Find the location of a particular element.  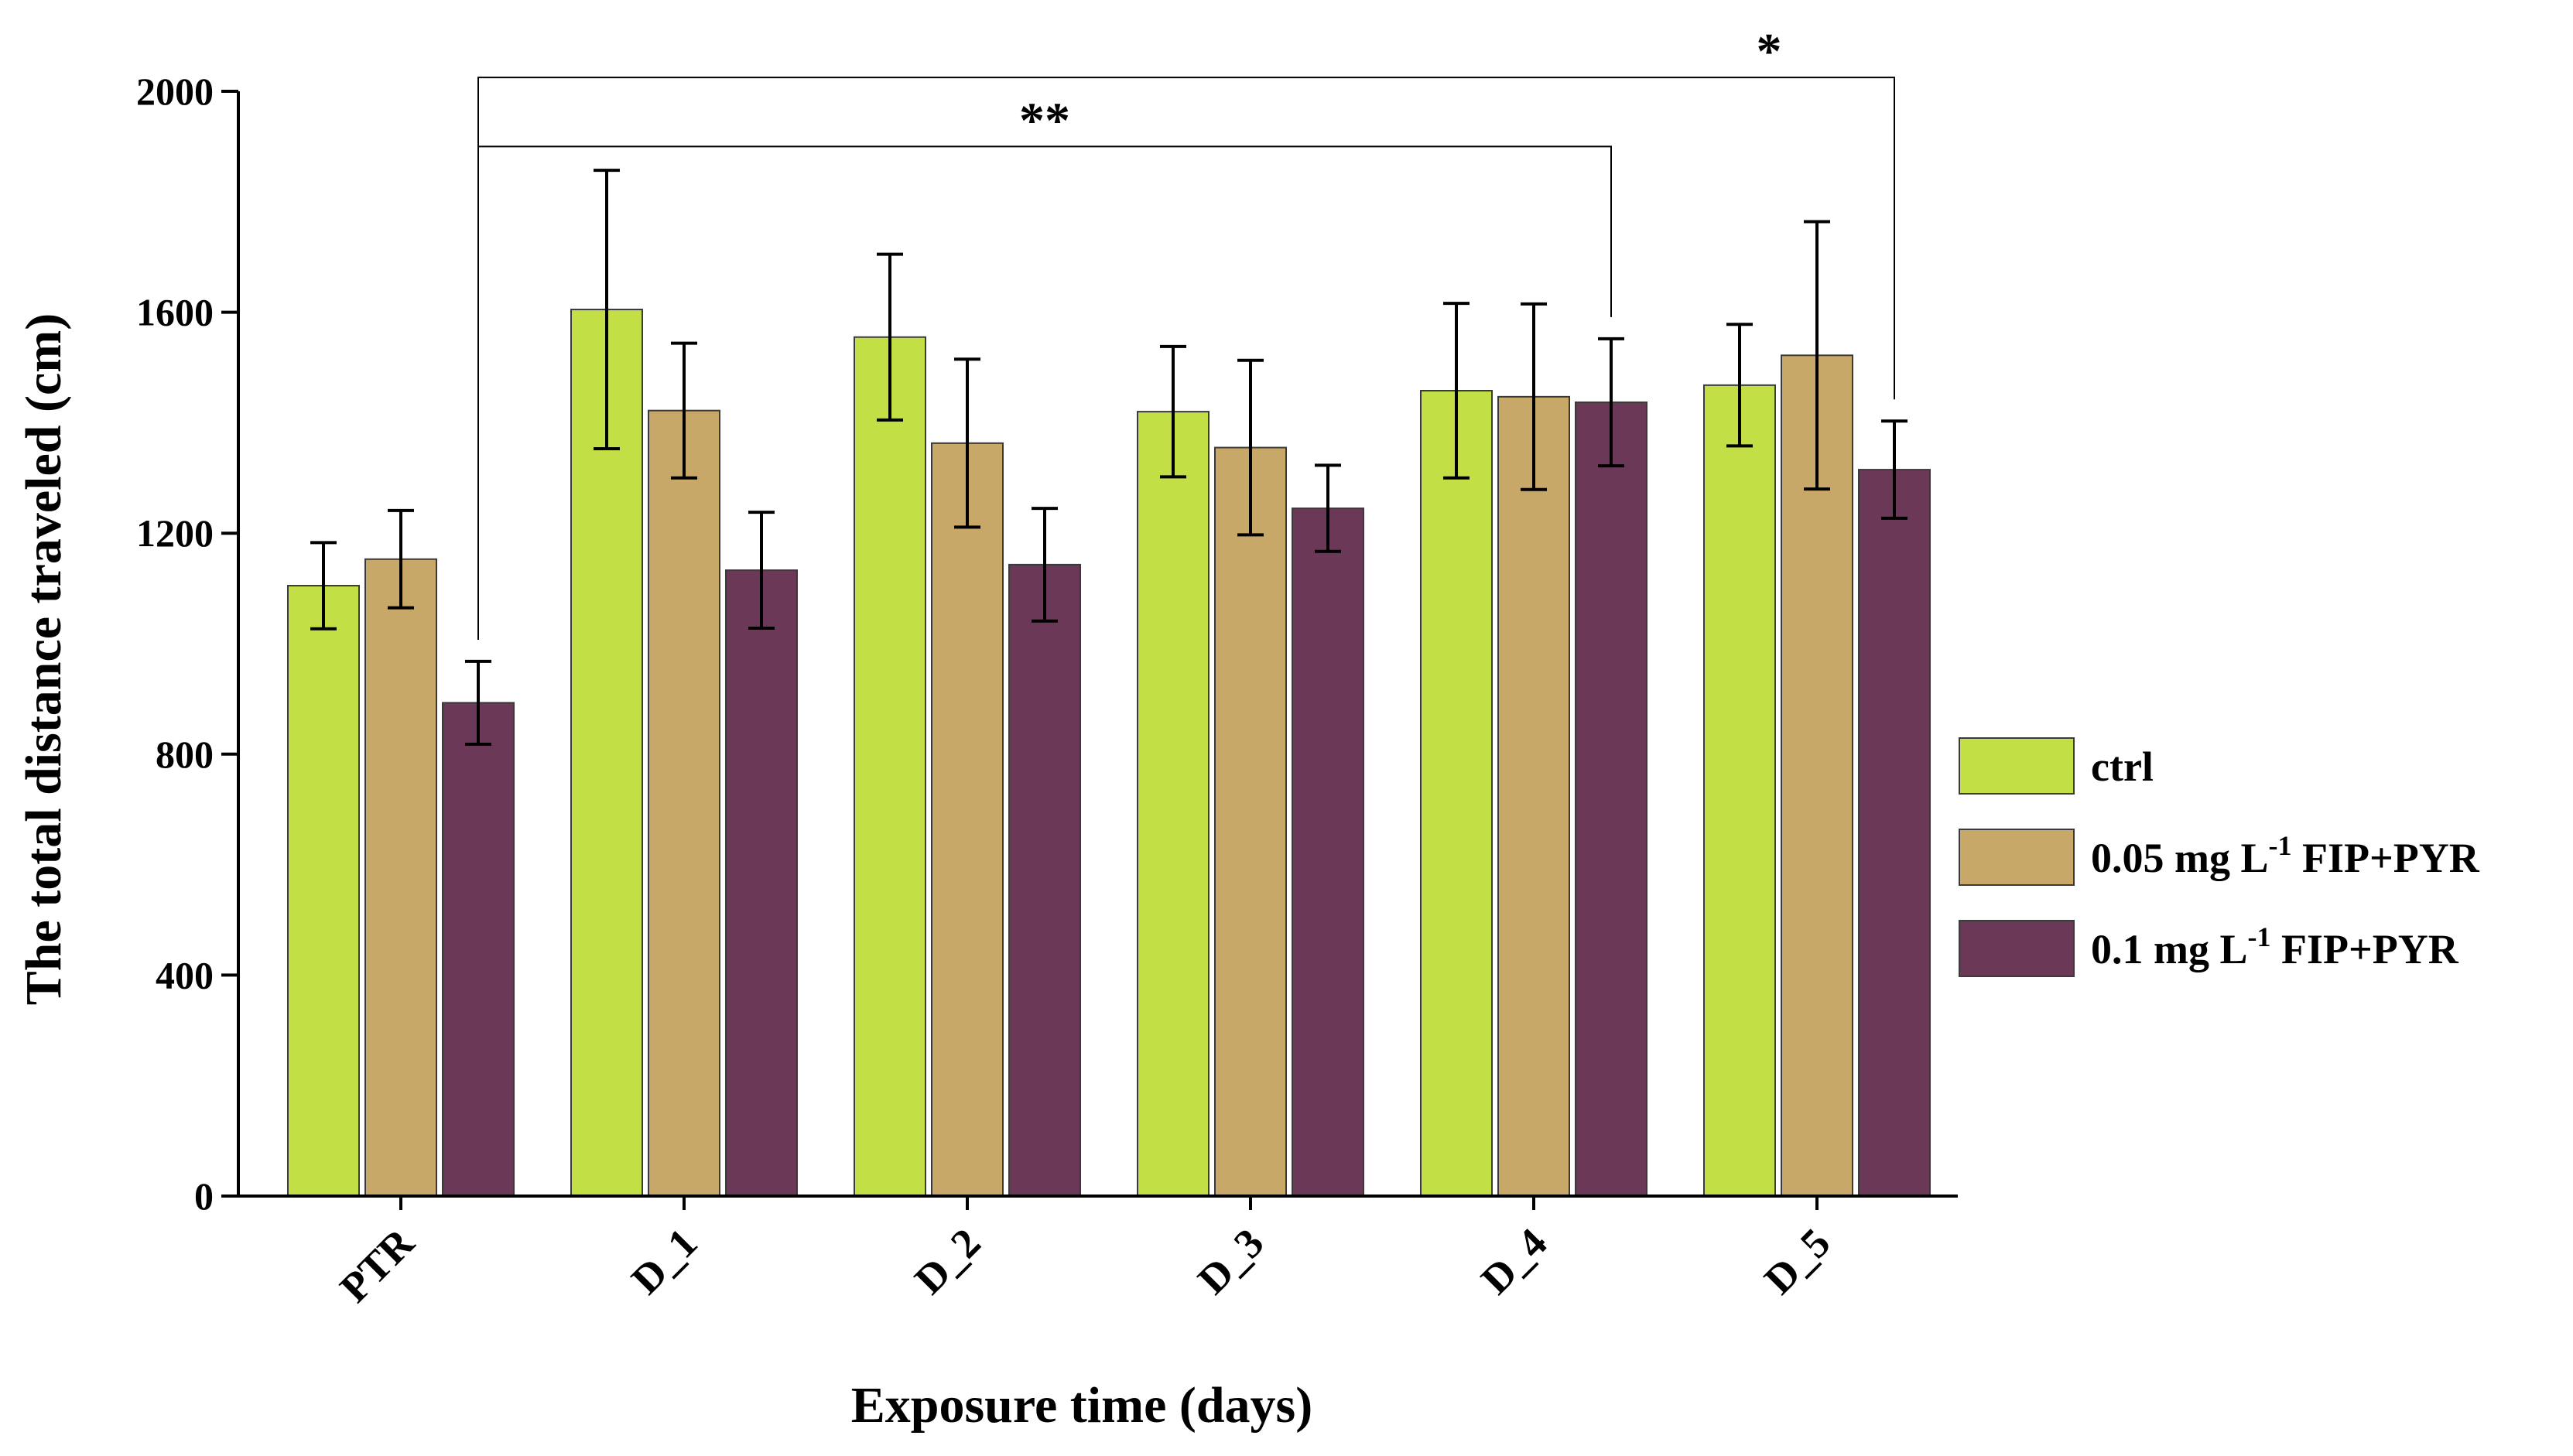

legend-label: 0.1 mg L-1 FIP+PYR is located at coordinates (2275, 947).